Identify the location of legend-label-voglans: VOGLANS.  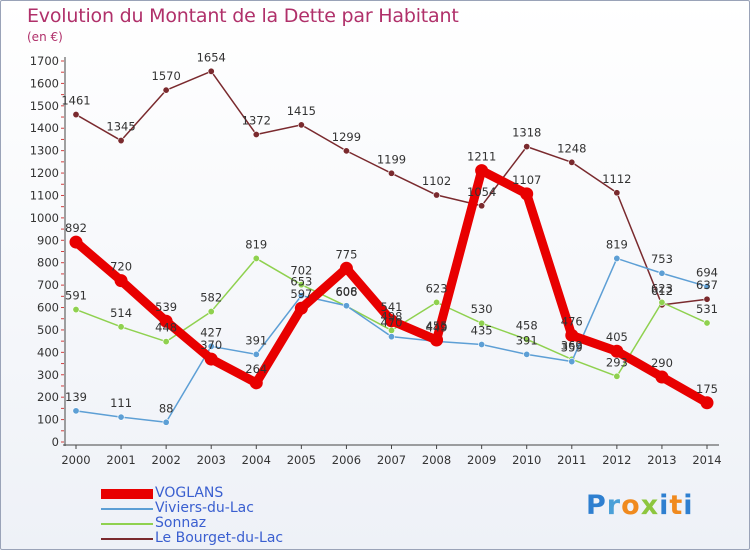
(189, 493).